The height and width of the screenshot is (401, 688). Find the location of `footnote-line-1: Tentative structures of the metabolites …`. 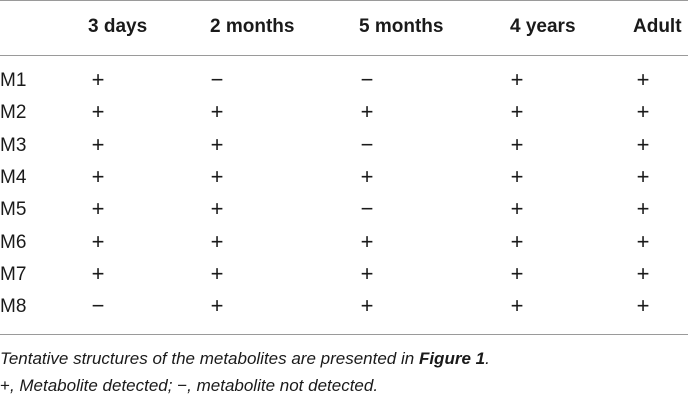

footnote-line-1: Tentative structures of the metabolites … is located at coordinates (245, 359).